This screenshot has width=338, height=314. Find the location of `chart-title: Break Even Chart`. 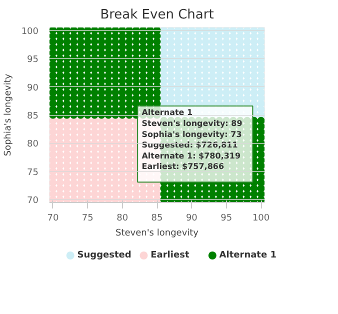

chart-title: Break Even Chart is located at coordinates (157, 15).